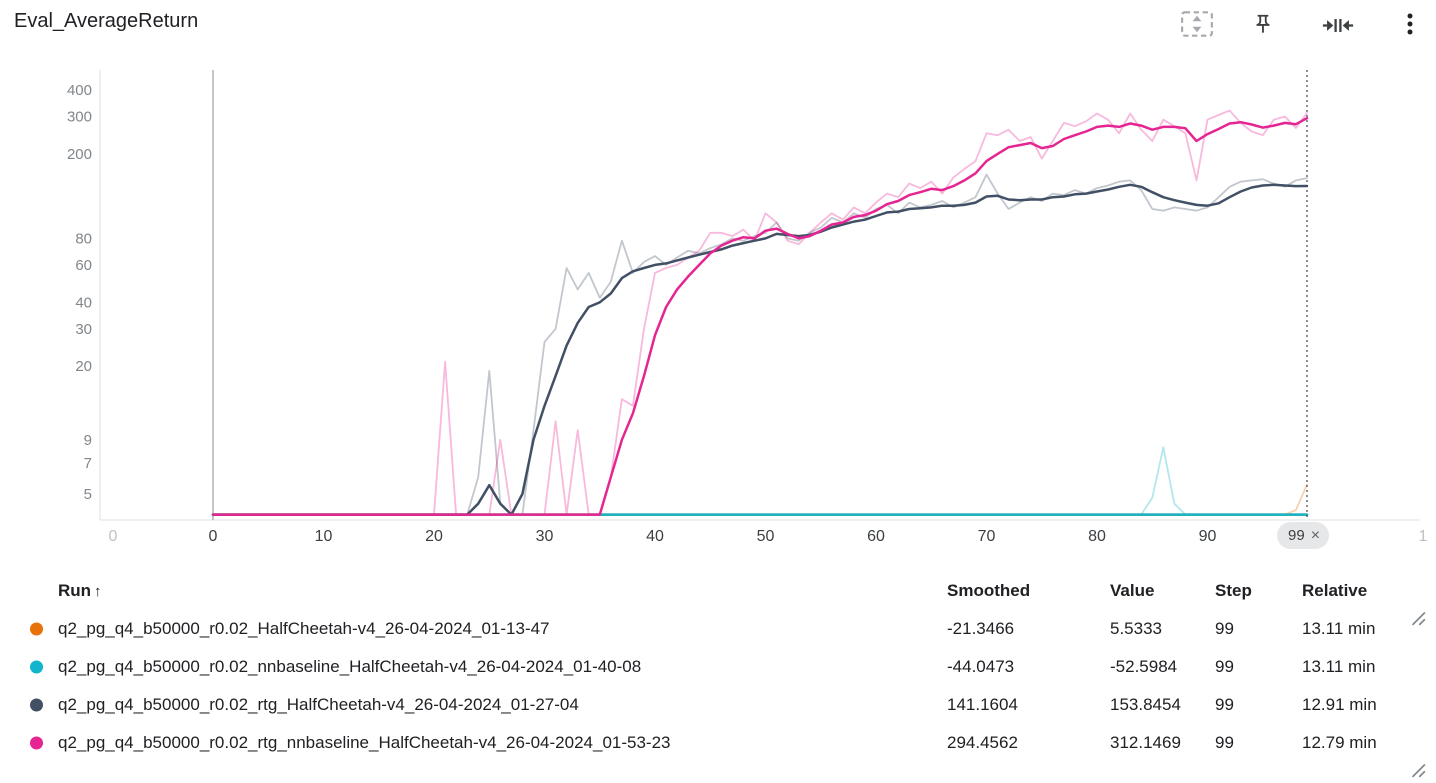 The image size is (1436, 783). Describe the element at coordinates (1145, 704) in the screenshot. I see `run-value: 153.8454` at that location.